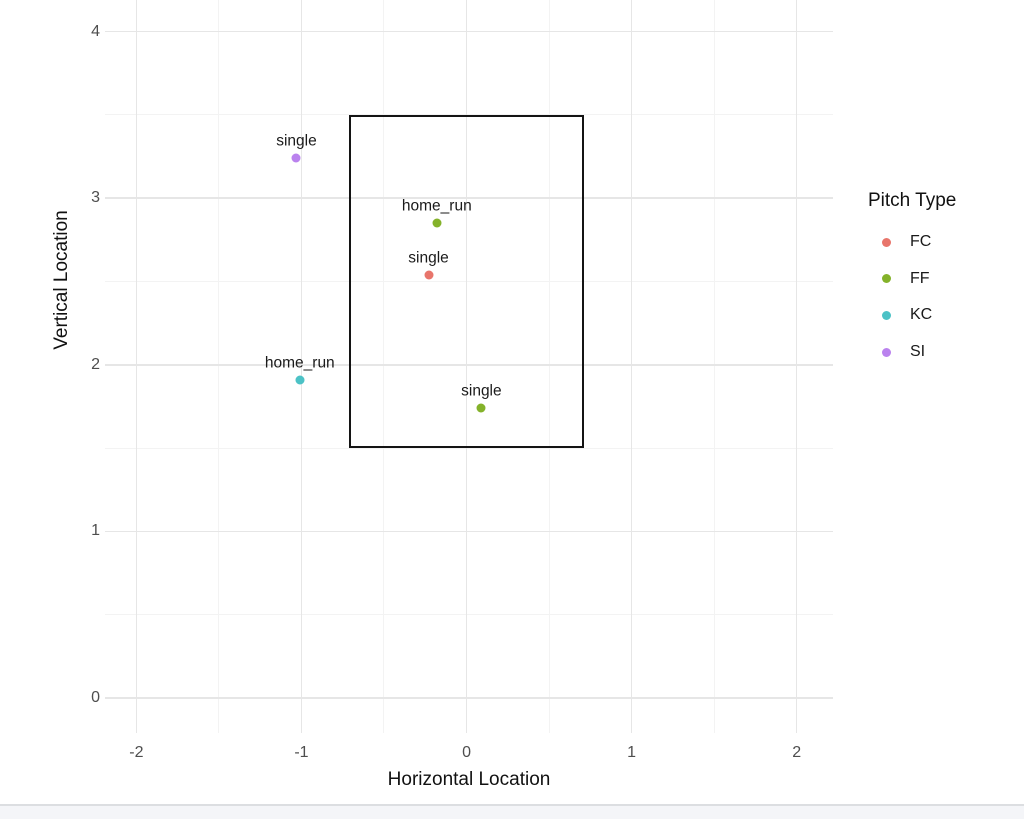 This screenshot has width=1024, height=819. What do you see at coordinates (921, 315) in the screenshot?
I see `legend-entry-label: KC` at bounding box center [921, 315].